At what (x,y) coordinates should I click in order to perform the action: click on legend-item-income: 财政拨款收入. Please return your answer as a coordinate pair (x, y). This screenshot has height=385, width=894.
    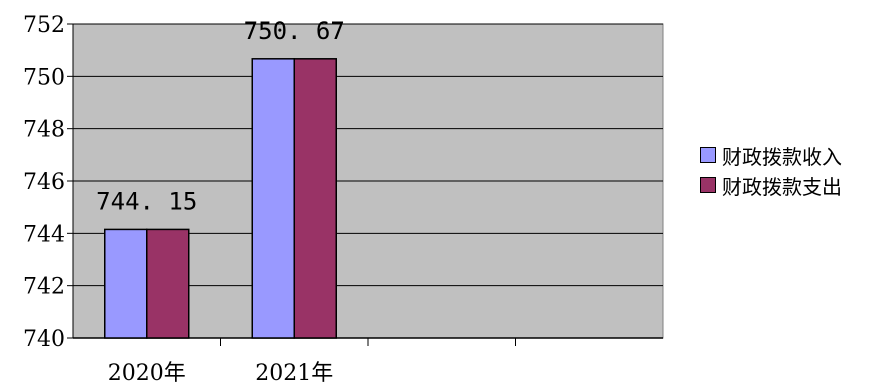
    Looking at the image, I should click on (771, 155).